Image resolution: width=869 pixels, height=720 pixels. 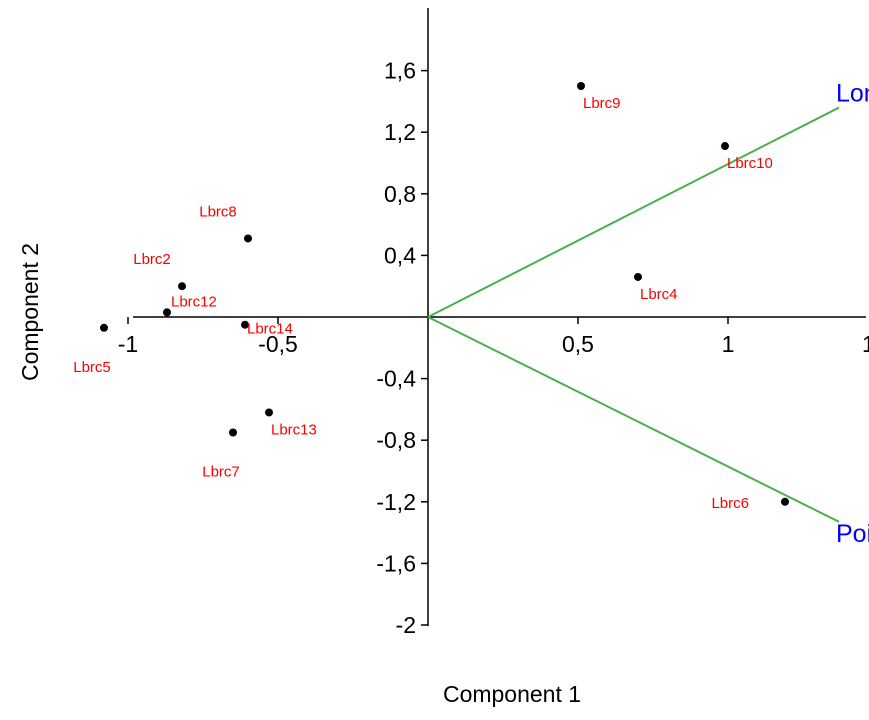 What do you see at coordinates (730, 503) in the screenshot?
I see `point-label: Lbrc6` at bounding box center [730, 503].